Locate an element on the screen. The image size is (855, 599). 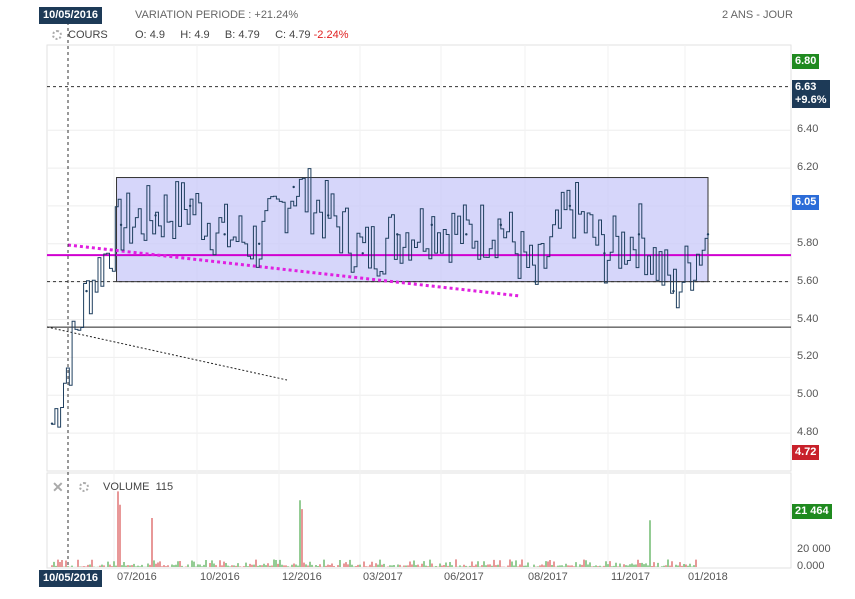
change-value: -2.24% is located at coordinates (331, 35).